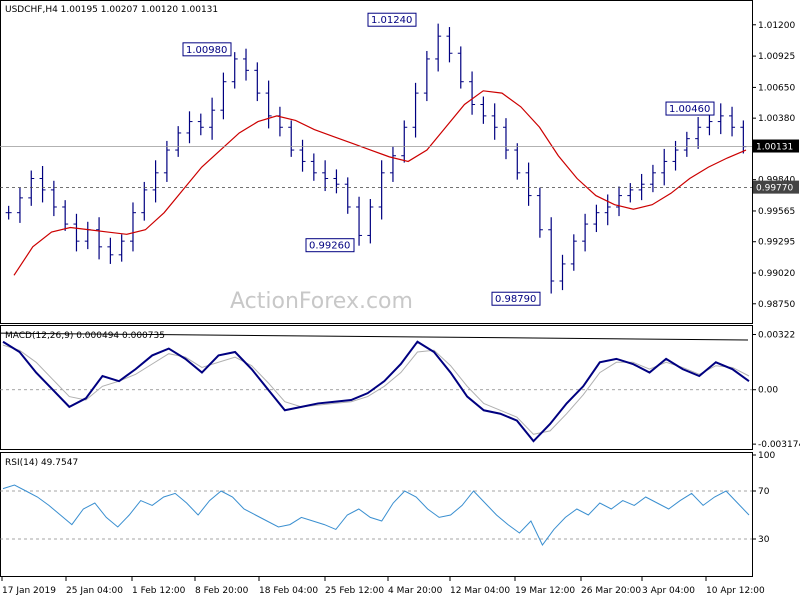 Image resolution: width=800 pixels, height=600 pixels. I want to click on x-tick-label: 10 Apr 12:00, so click(735, 591).